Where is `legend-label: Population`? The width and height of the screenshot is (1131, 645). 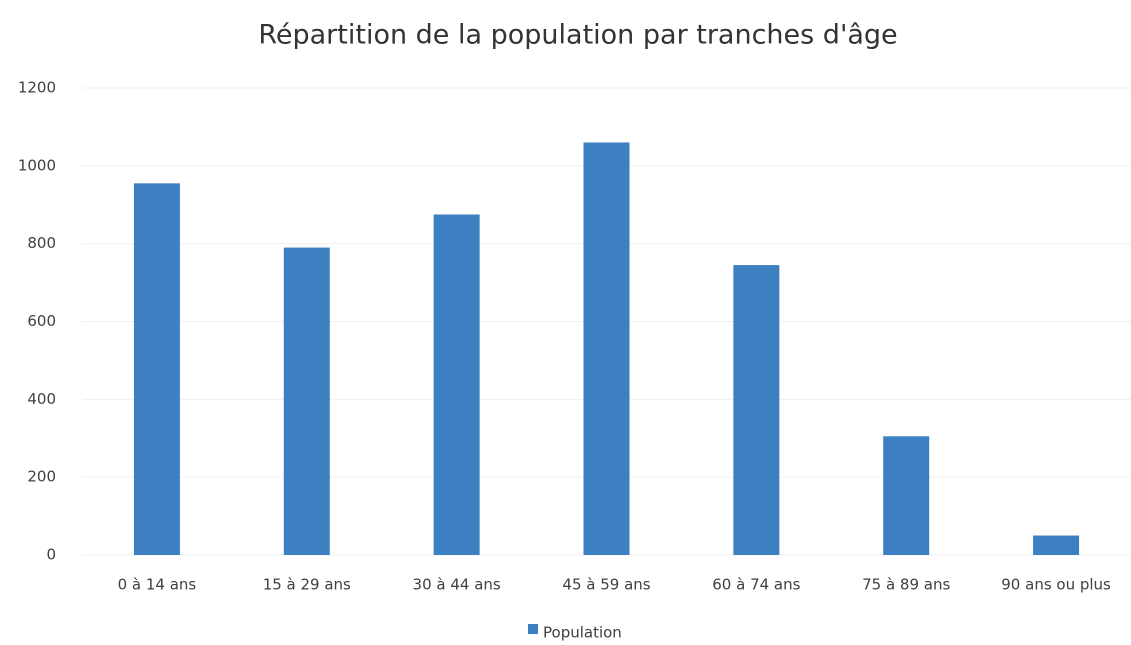
legend-label: Population is located at coordinates (582, 633).